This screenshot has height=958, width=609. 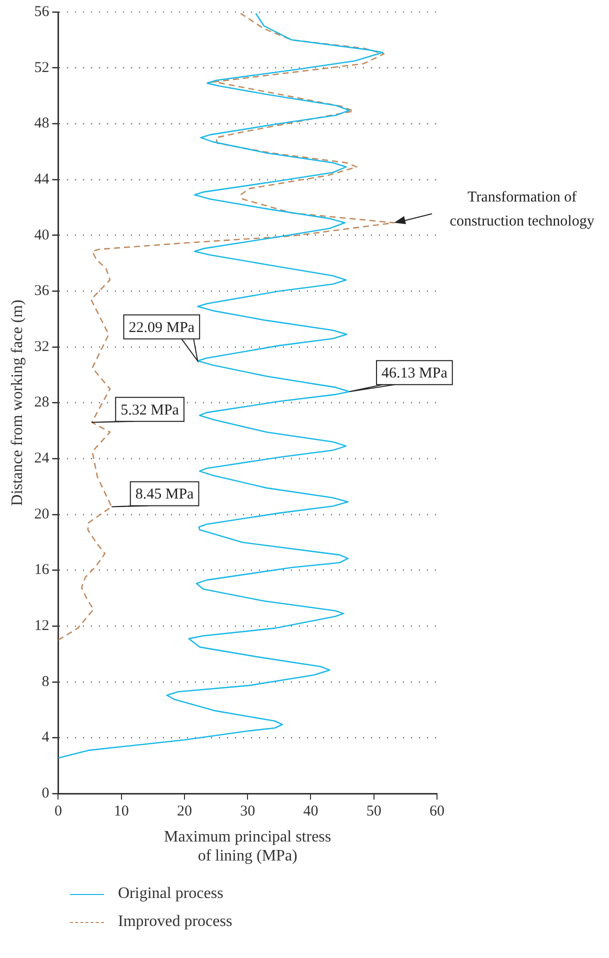 What do you see at coordinates (42, 68) in the screenshot?
I see `y-tick-label: 52` at bounding box center [42, 68].